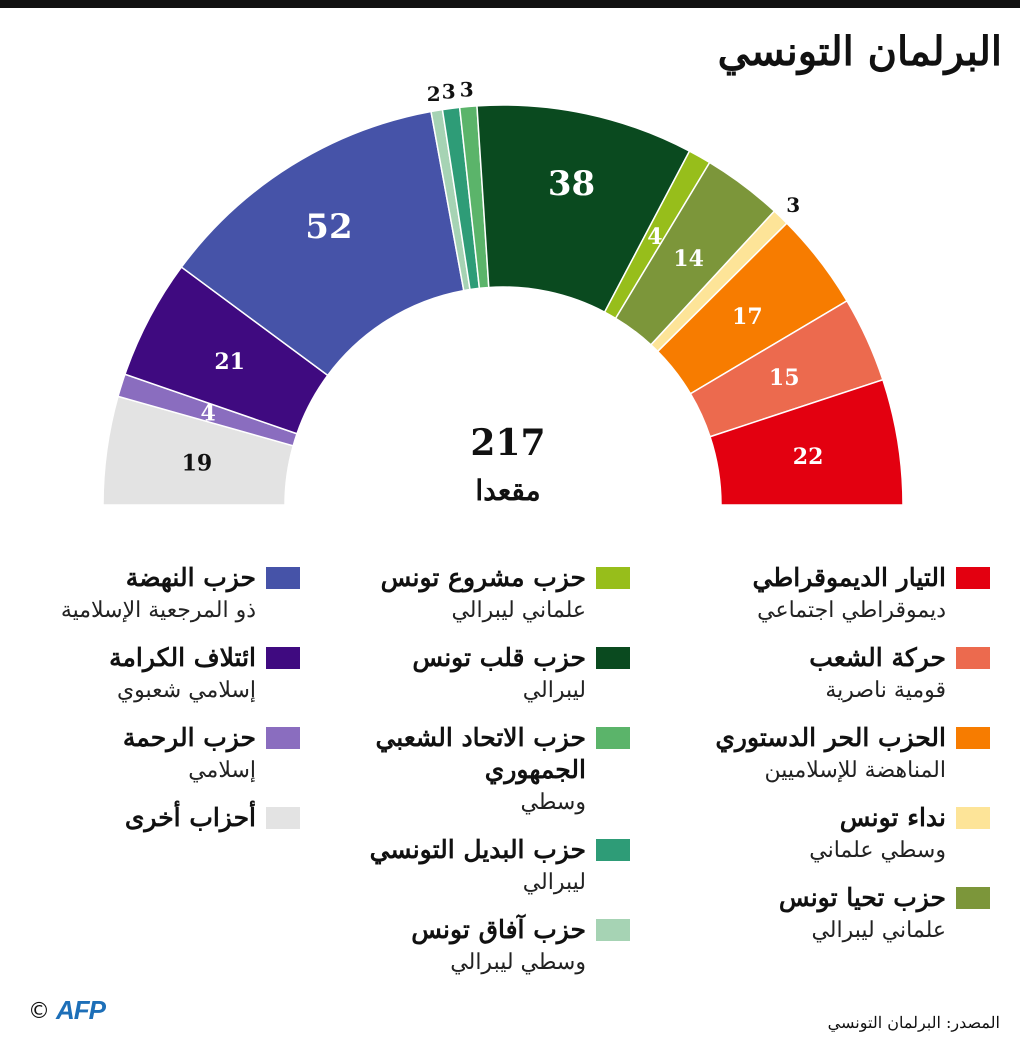 The width and height of the screenshot is (1020, 1044). Describe the element at coordinates (571, 184) in the screenshot. I see `arc-value-label: 38` at that location.